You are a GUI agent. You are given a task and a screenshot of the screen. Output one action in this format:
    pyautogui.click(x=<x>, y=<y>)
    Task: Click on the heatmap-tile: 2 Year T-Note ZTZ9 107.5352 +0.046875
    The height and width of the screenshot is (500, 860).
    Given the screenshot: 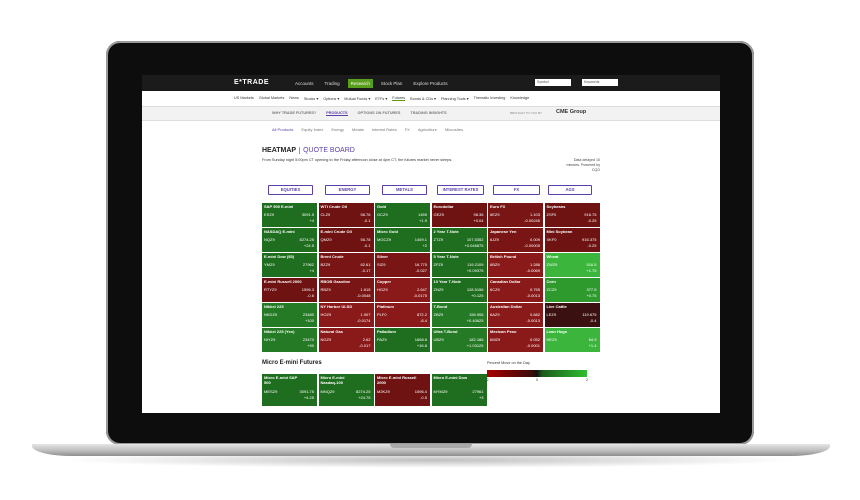 What is the action you would take?
    pyautogui.click(x=459, y=240)
    